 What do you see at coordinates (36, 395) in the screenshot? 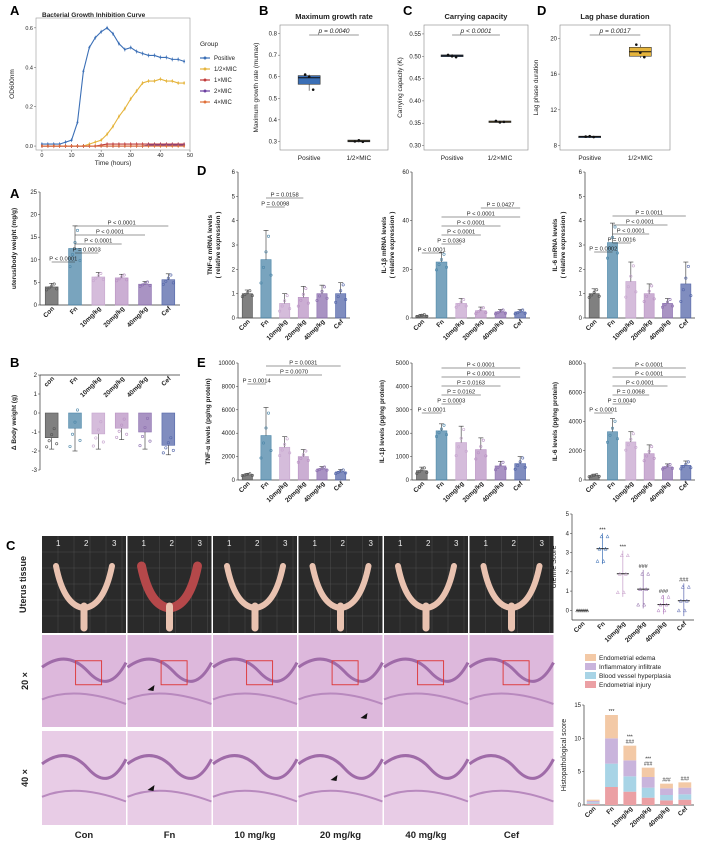
I see `y-tick-label: 1` at bounding box center [36, 395].